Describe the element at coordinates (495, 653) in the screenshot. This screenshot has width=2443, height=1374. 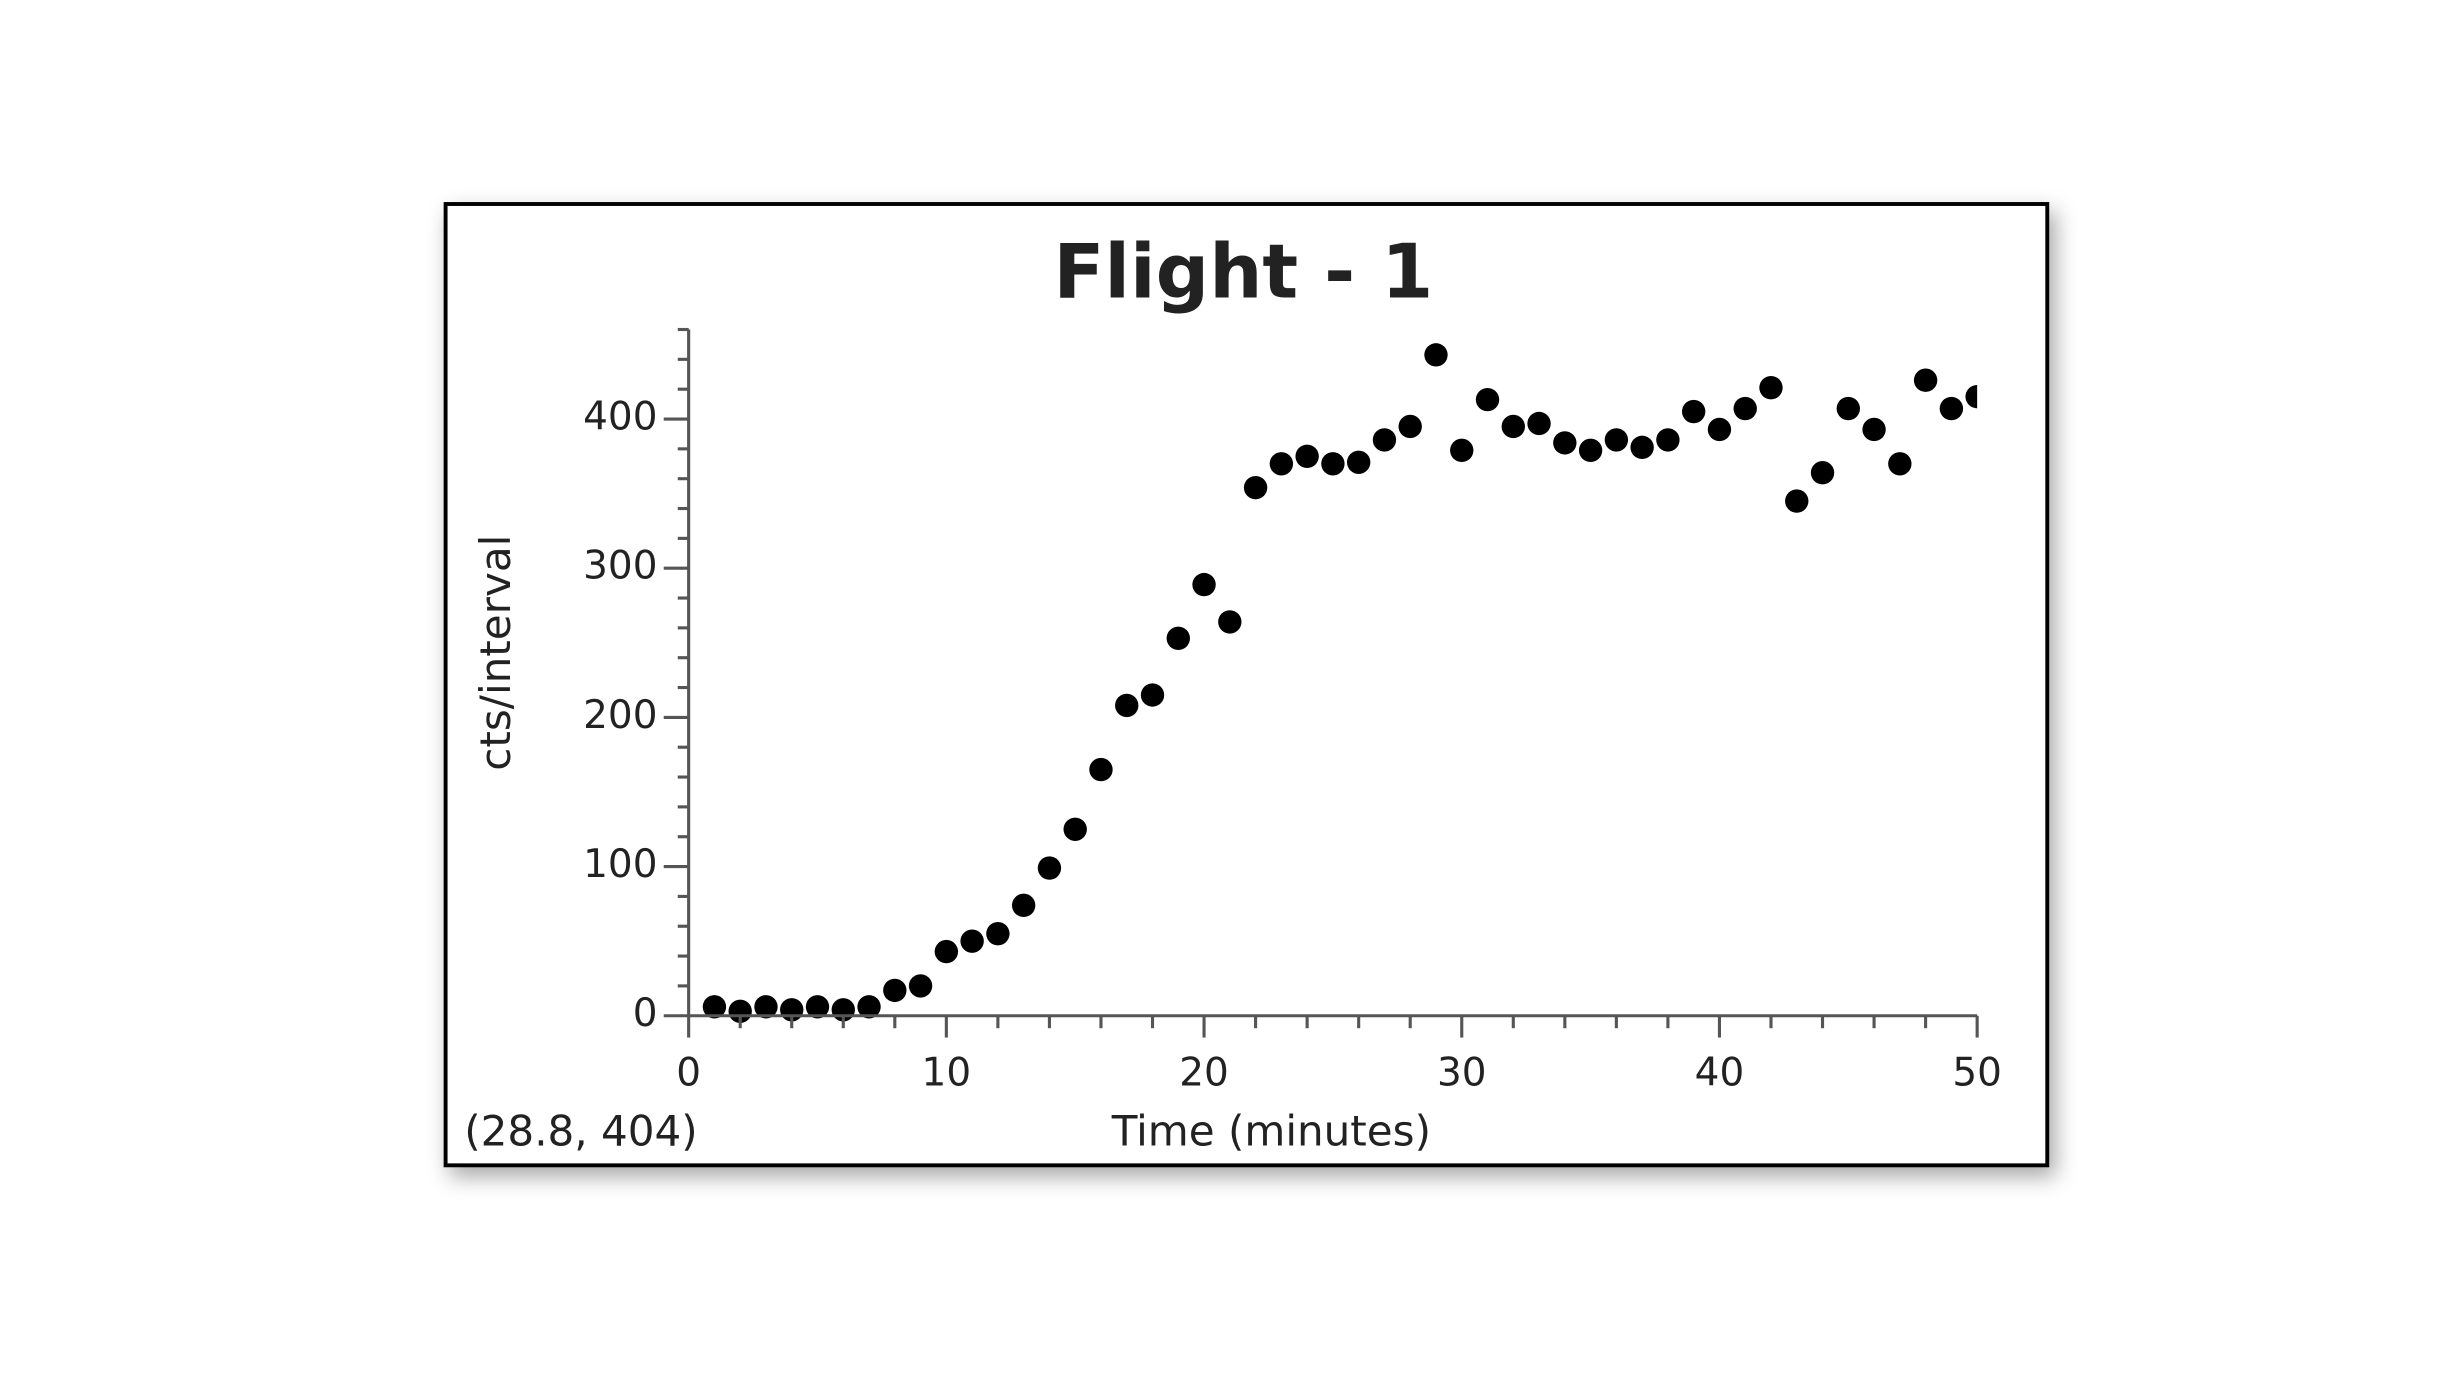
I see `y-axis-label: cts/interval` at that location.